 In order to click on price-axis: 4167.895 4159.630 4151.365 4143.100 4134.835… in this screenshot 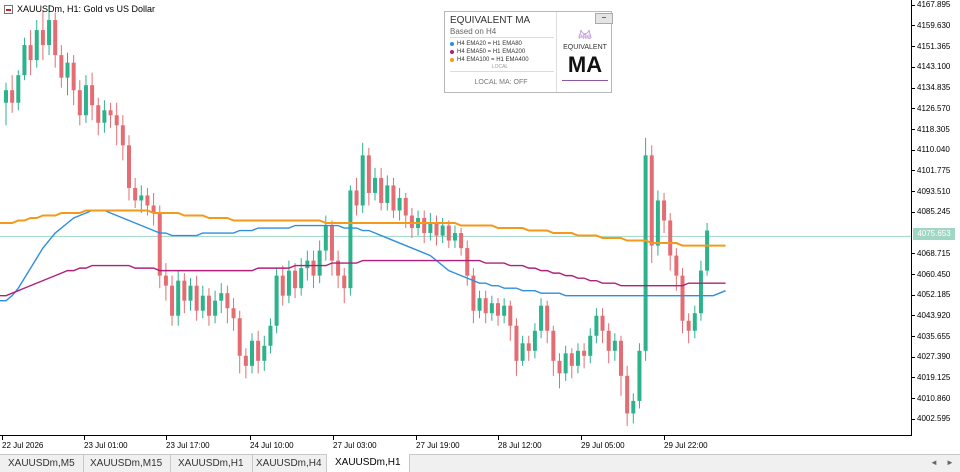, I will do `click(936, 218)`.